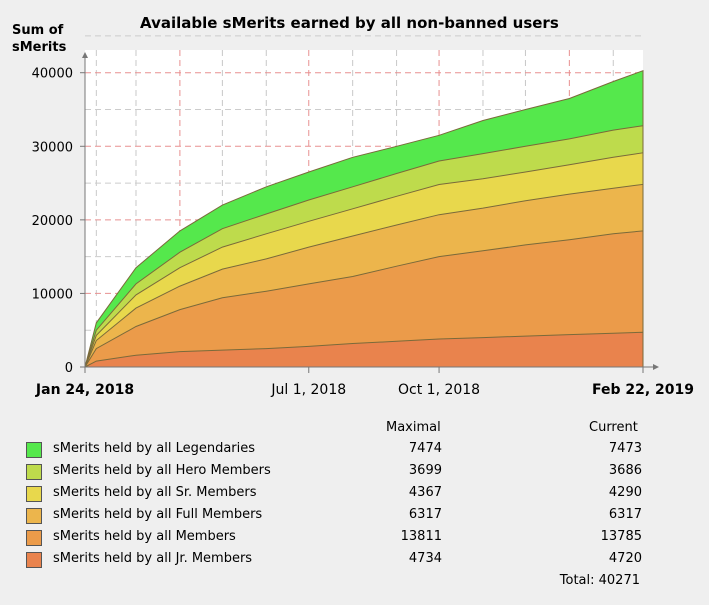 This screenshot has width=709, height=605. What do you see at coordinates (39, 39) in the screenshot?
I see `y-axis-label: Sum of sMerits` at bounding box center [39, 39].